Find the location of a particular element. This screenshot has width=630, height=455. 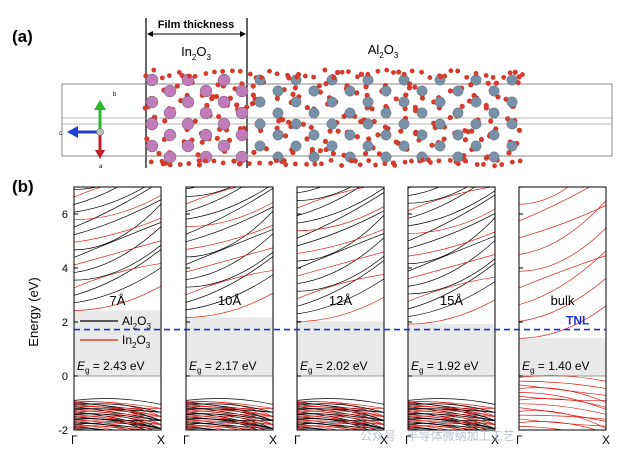

band-panel-2: 10Å Eg = 2.17 eV Γ X is located at coordinates (230, 316).